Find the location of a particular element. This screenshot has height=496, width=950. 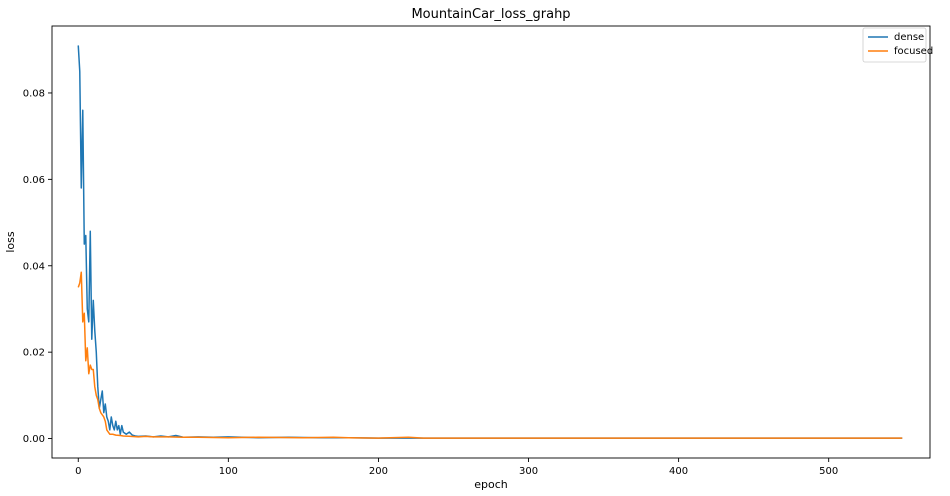

y-axis-ticks: 0.00 0.02 0.04 0.06 0.08 is located at coordinates (37, 266).